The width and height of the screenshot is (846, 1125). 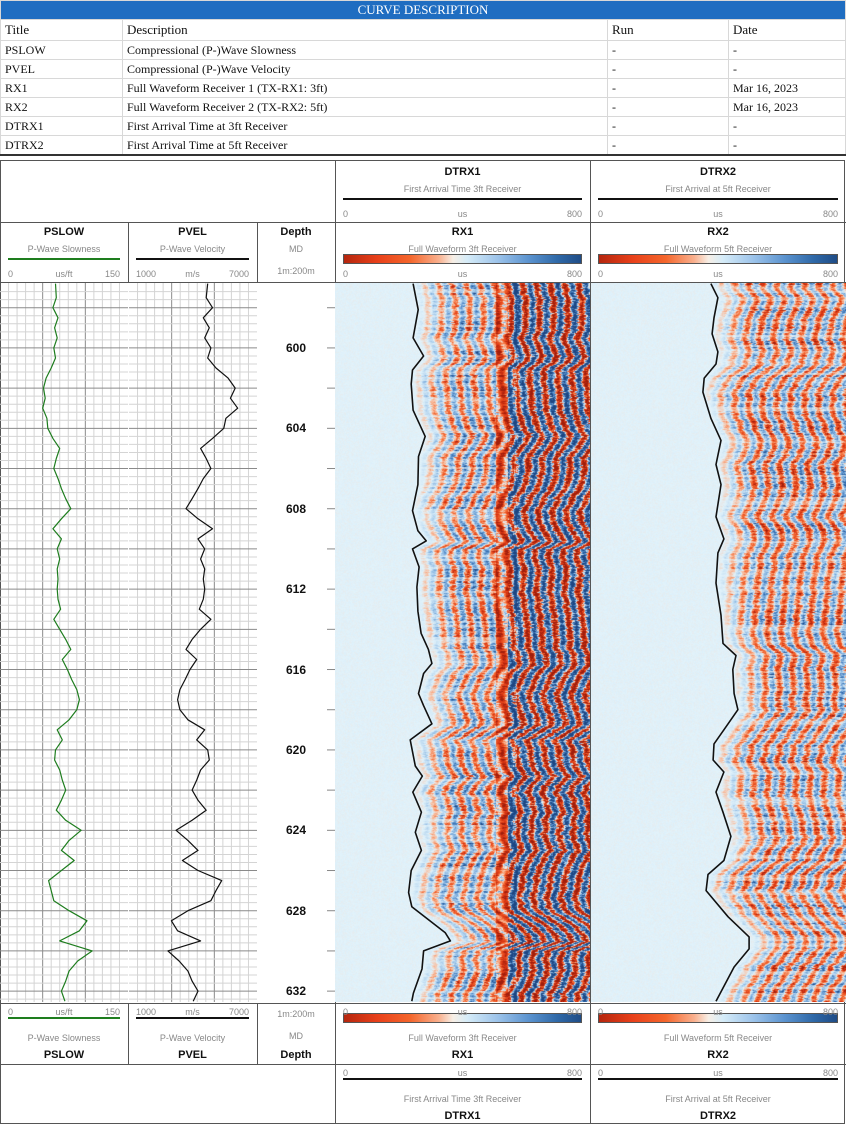 I want to click on pslow-line-legend, so click(x=64, y=259).